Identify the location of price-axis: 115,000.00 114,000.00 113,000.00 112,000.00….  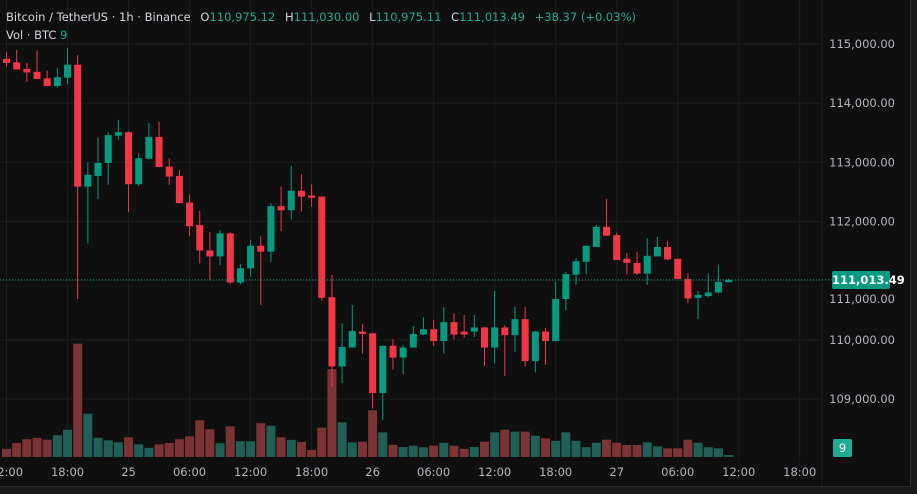
(862, 221).